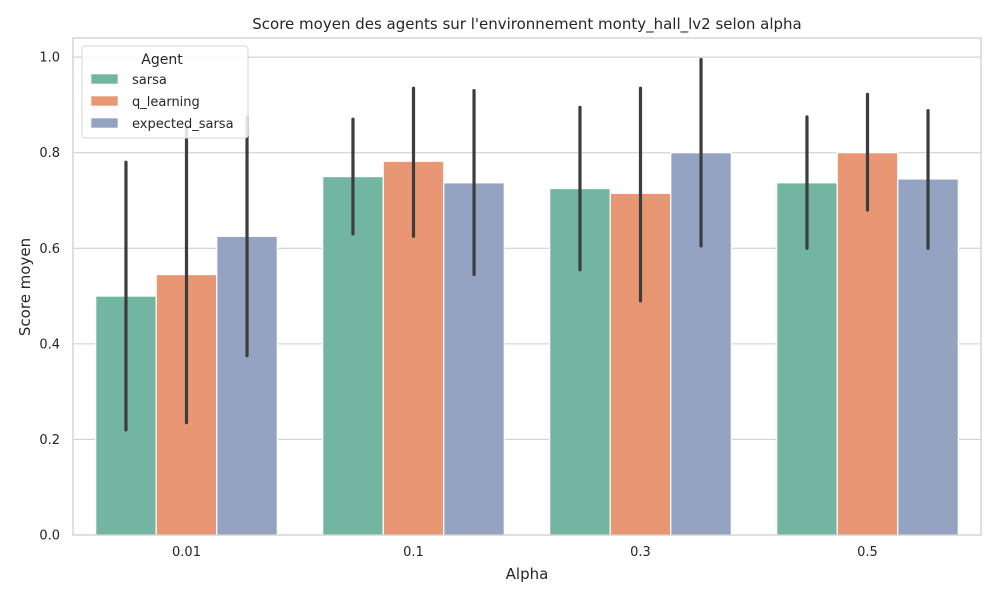 Image resolution: width=1000 pixels, height=604 pixels. What do you see at coordinates (104, 79) in the screenshot?
I see `legend-swatch-sarsa` at bounding box center [104, 79].